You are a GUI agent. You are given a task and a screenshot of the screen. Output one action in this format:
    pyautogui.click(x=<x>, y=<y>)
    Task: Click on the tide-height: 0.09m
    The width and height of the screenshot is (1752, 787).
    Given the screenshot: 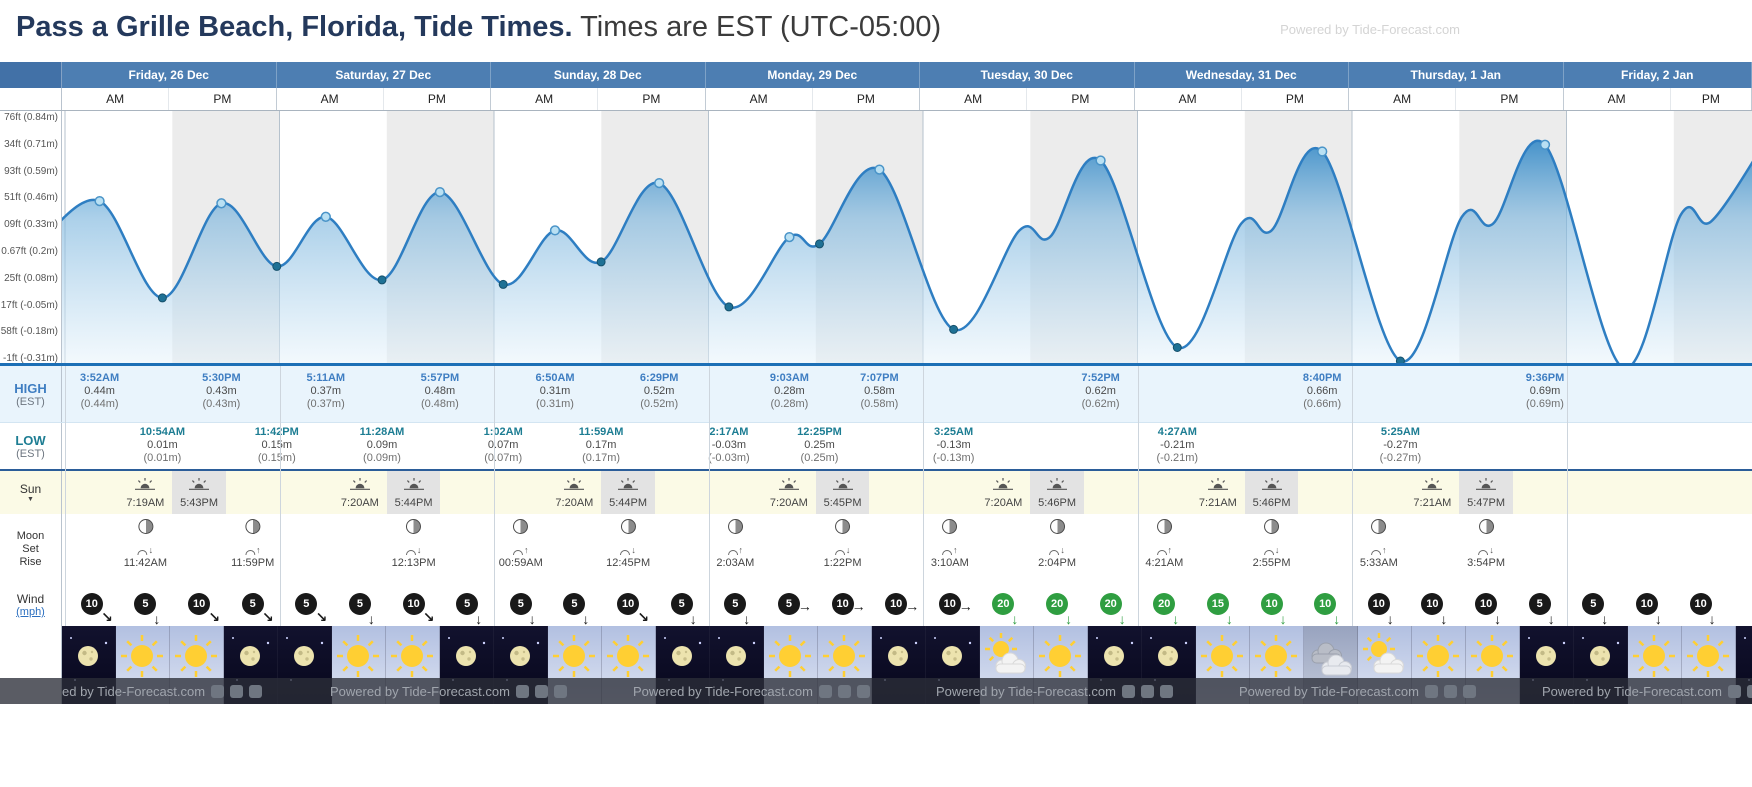 What is the action you would take?
    pyautogui.click(x=382, y=445)
    